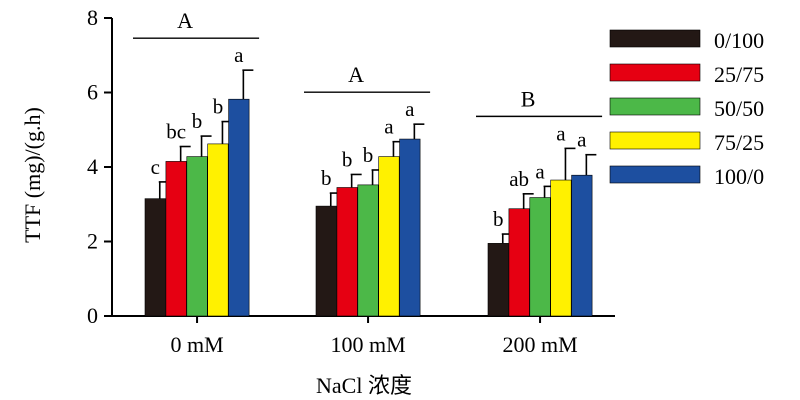 The image size is (800, 400). Describe the element at coordinates (539, 344) in the screenshot. I see `x-tick-label: 200 mM` at that location.